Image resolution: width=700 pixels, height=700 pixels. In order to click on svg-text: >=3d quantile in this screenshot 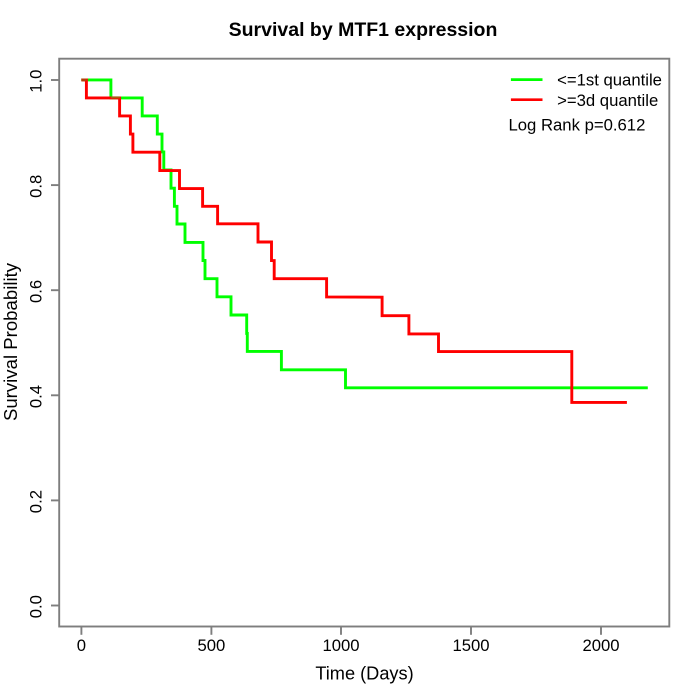, I will do `click(607, 100)`.